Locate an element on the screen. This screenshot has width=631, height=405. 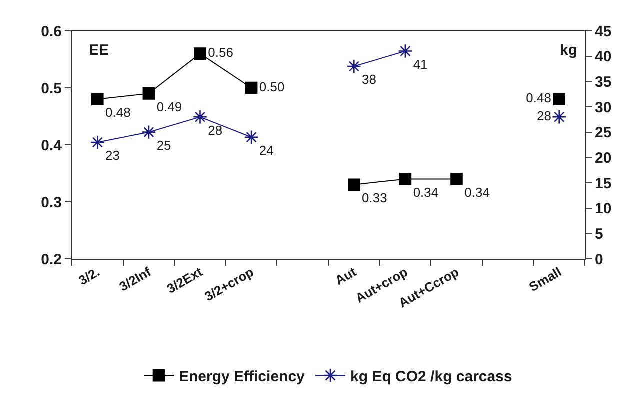
legend-label: Energy Efficiency is located at coordinates (242, 377).